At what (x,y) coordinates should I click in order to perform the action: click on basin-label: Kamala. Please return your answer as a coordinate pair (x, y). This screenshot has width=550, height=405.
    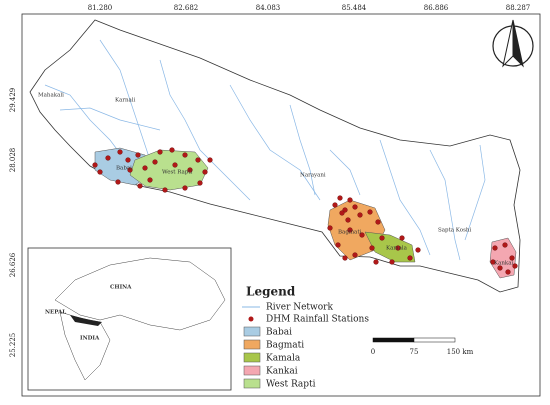
    Looking at the image, I should click on (397, 249).